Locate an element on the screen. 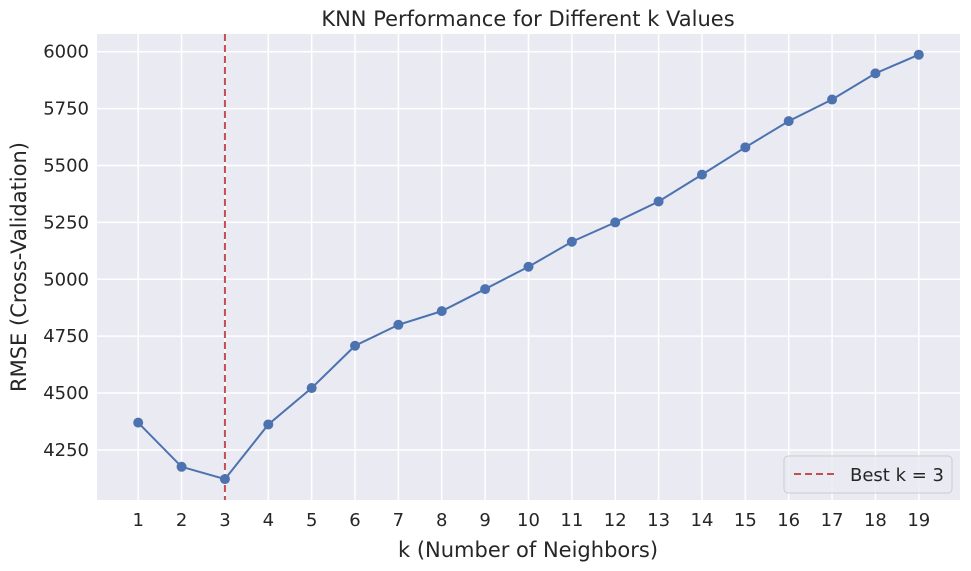  x-tick-label: 17 is located at coordinates (832, 520).